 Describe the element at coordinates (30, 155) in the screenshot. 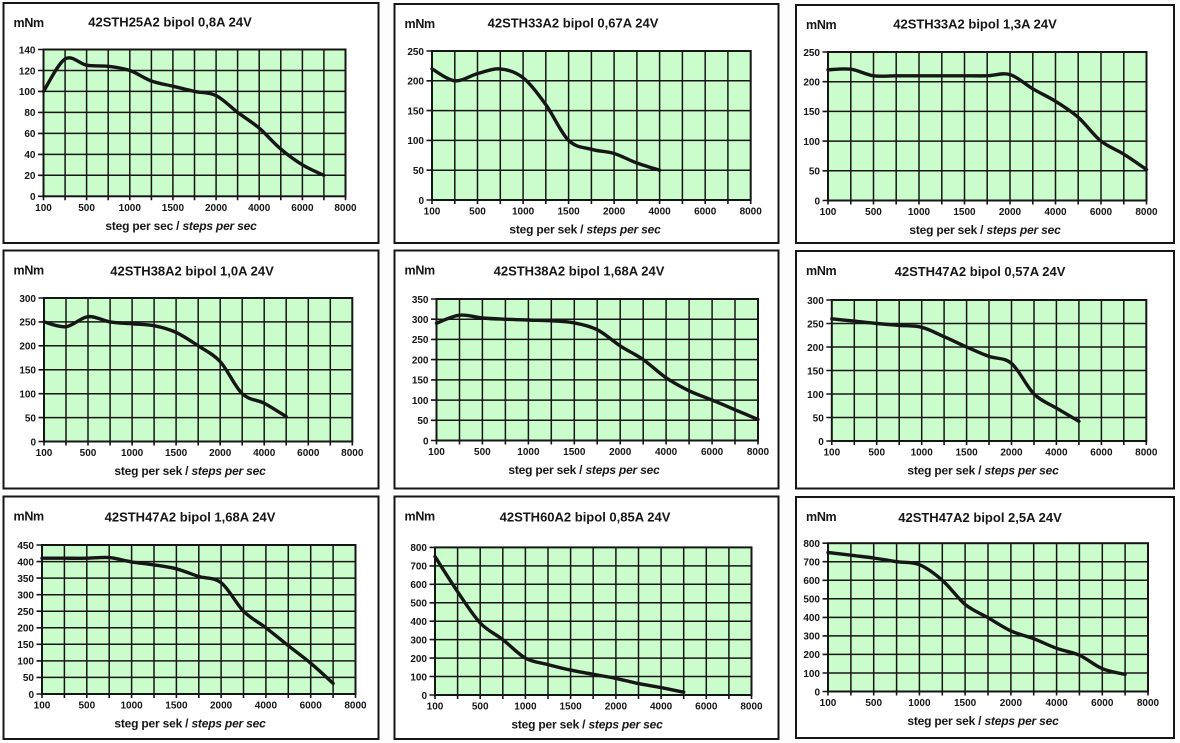

I see `svg-text: 40` at that location.